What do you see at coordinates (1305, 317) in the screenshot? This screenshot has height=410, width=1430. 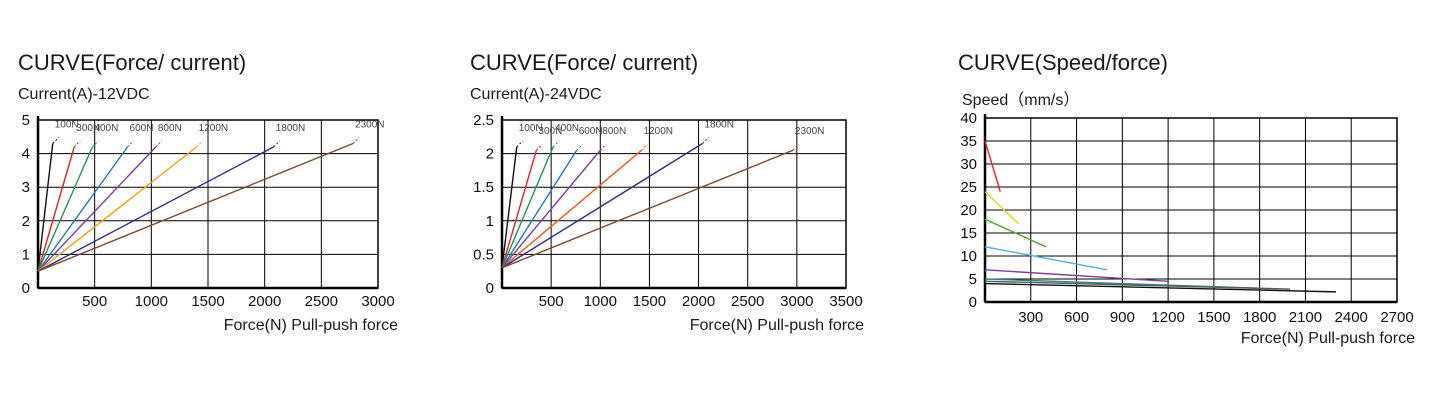 I see `x-tick-label: 2100` at bounding box center [1305, 317].